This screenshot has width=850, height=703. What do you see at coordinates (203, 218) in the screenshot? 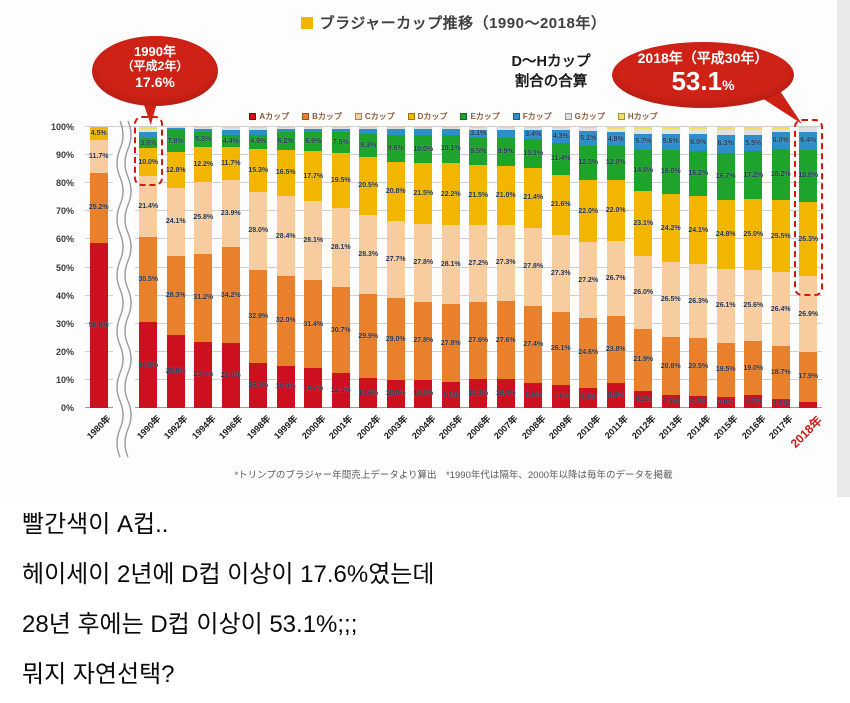
I see `segment-Cカップ: 25.8%` at bounding box center [203, 218].